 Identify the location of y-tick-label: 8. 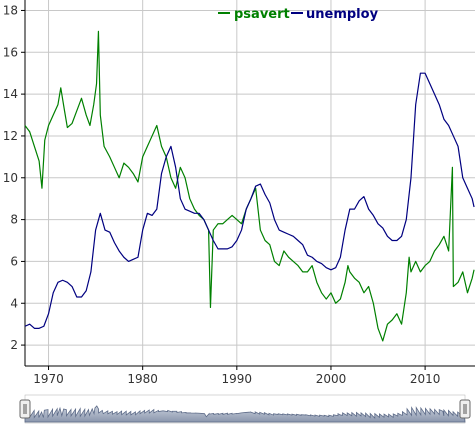
(14, 220).